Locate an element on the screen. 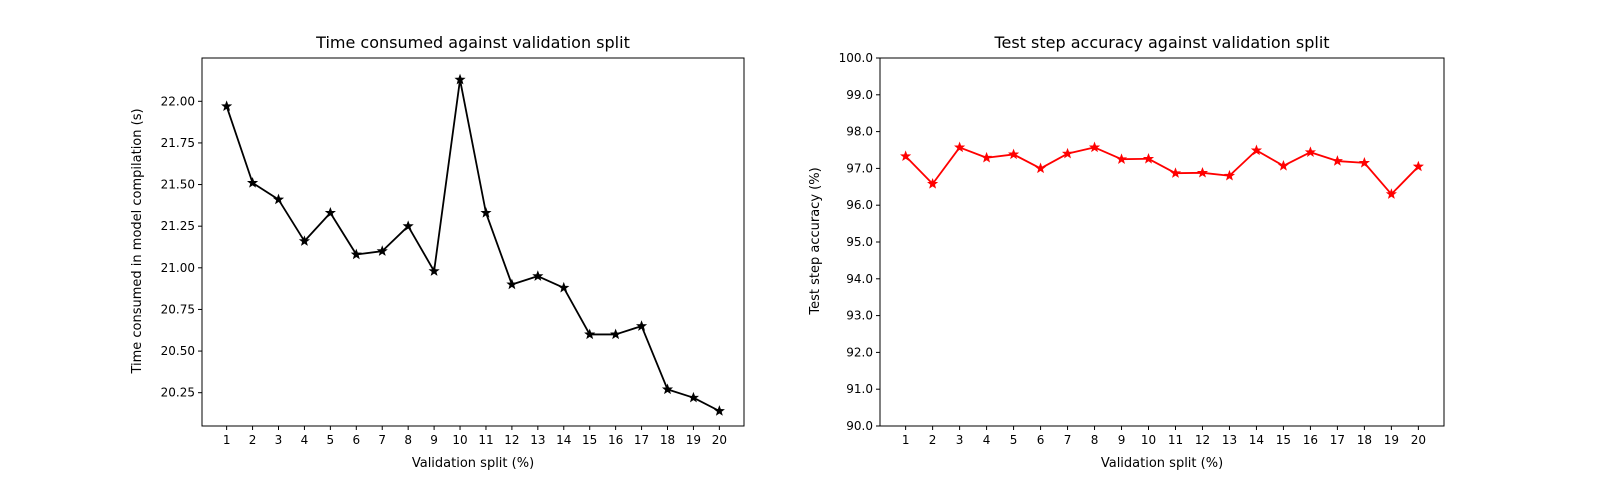  time-chart-y-tick-label: 21.25 is located at coordinates (178, 226).